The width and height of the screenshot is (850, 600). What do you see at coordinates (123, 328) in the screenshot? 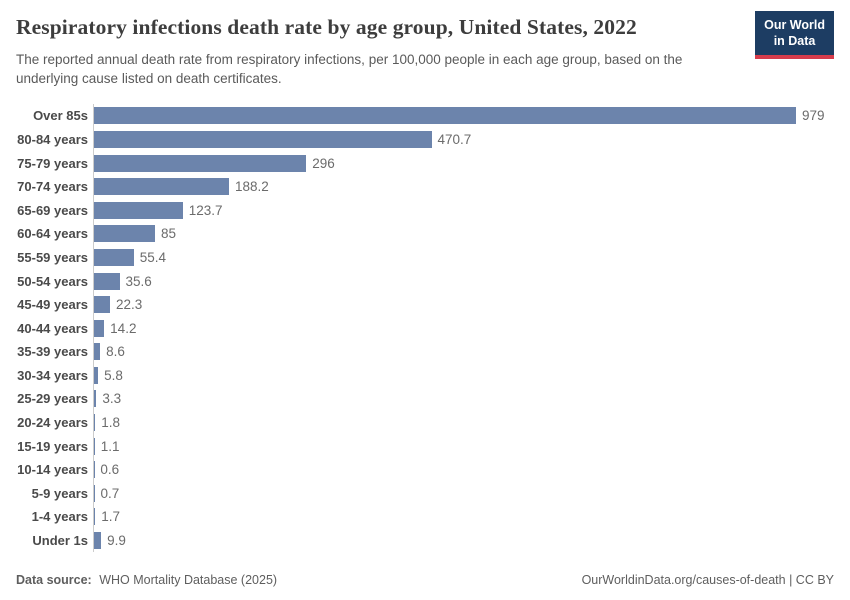
I see `value-label: 14.2` at bounding box center [123, 328].